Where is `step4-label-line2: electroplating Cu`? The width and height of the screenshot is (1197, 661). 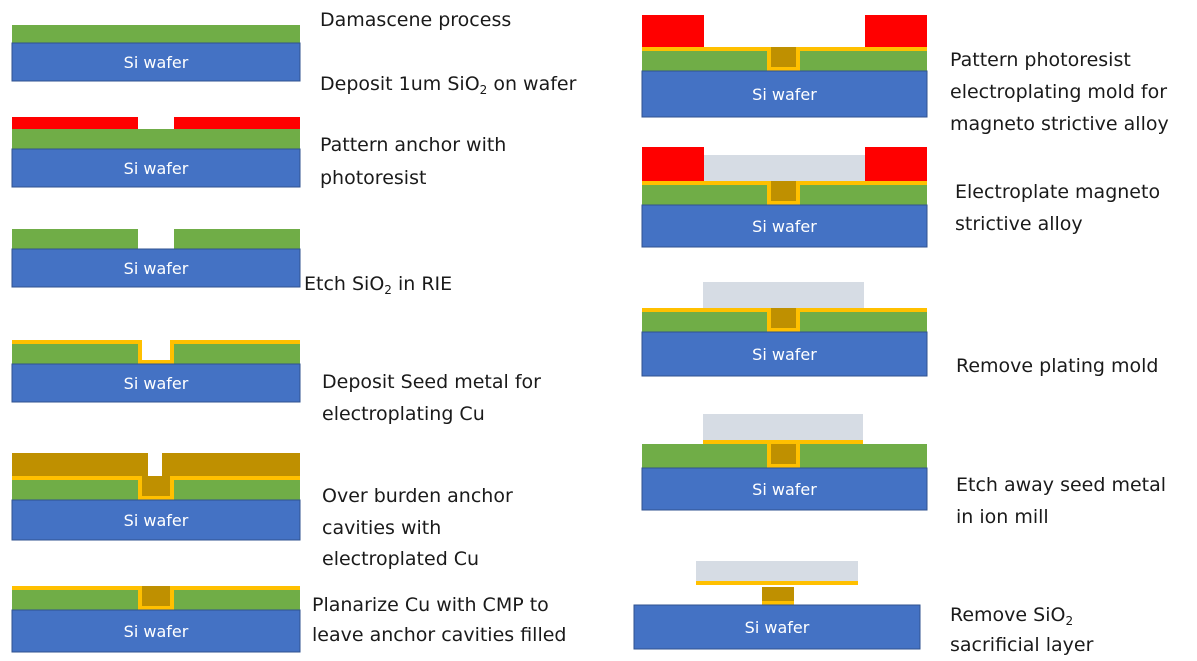
step4-label-line2: electroplating Cu is located at coordinates (403, 414).